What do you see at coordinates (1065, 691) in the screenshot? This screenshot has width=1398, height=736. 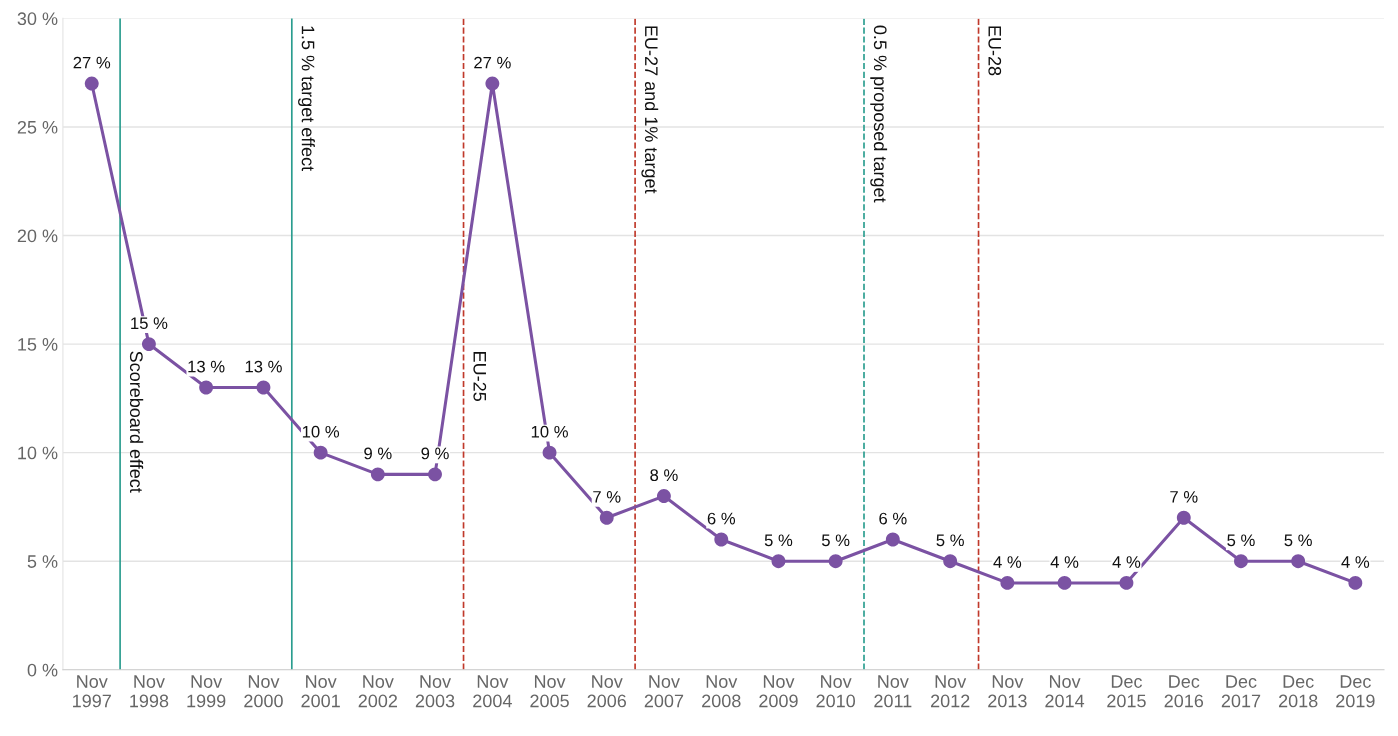 I see `x-tick-label: Nov 2014` at bounding box center [1065, 691].